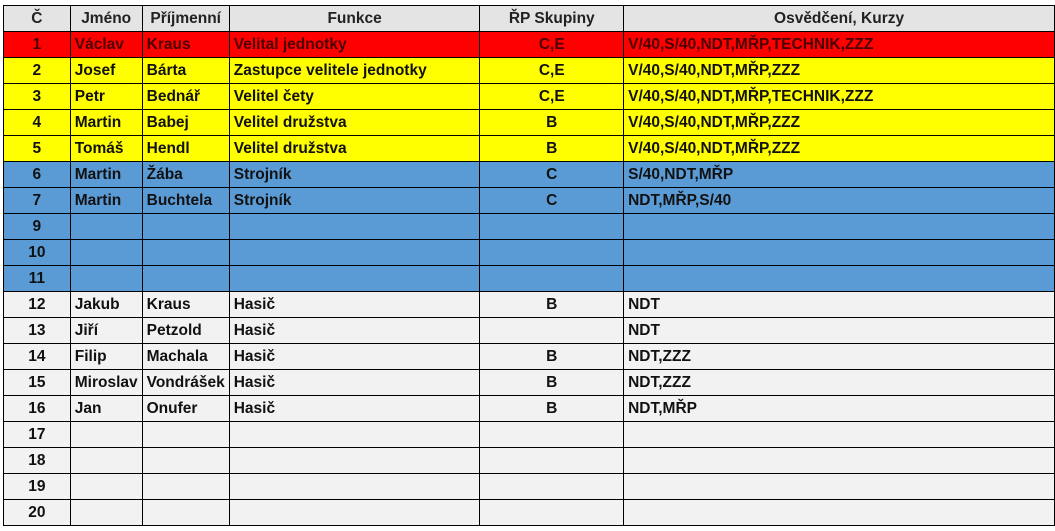  I want to click on cell-first-name: Filip, so click(106, 356).